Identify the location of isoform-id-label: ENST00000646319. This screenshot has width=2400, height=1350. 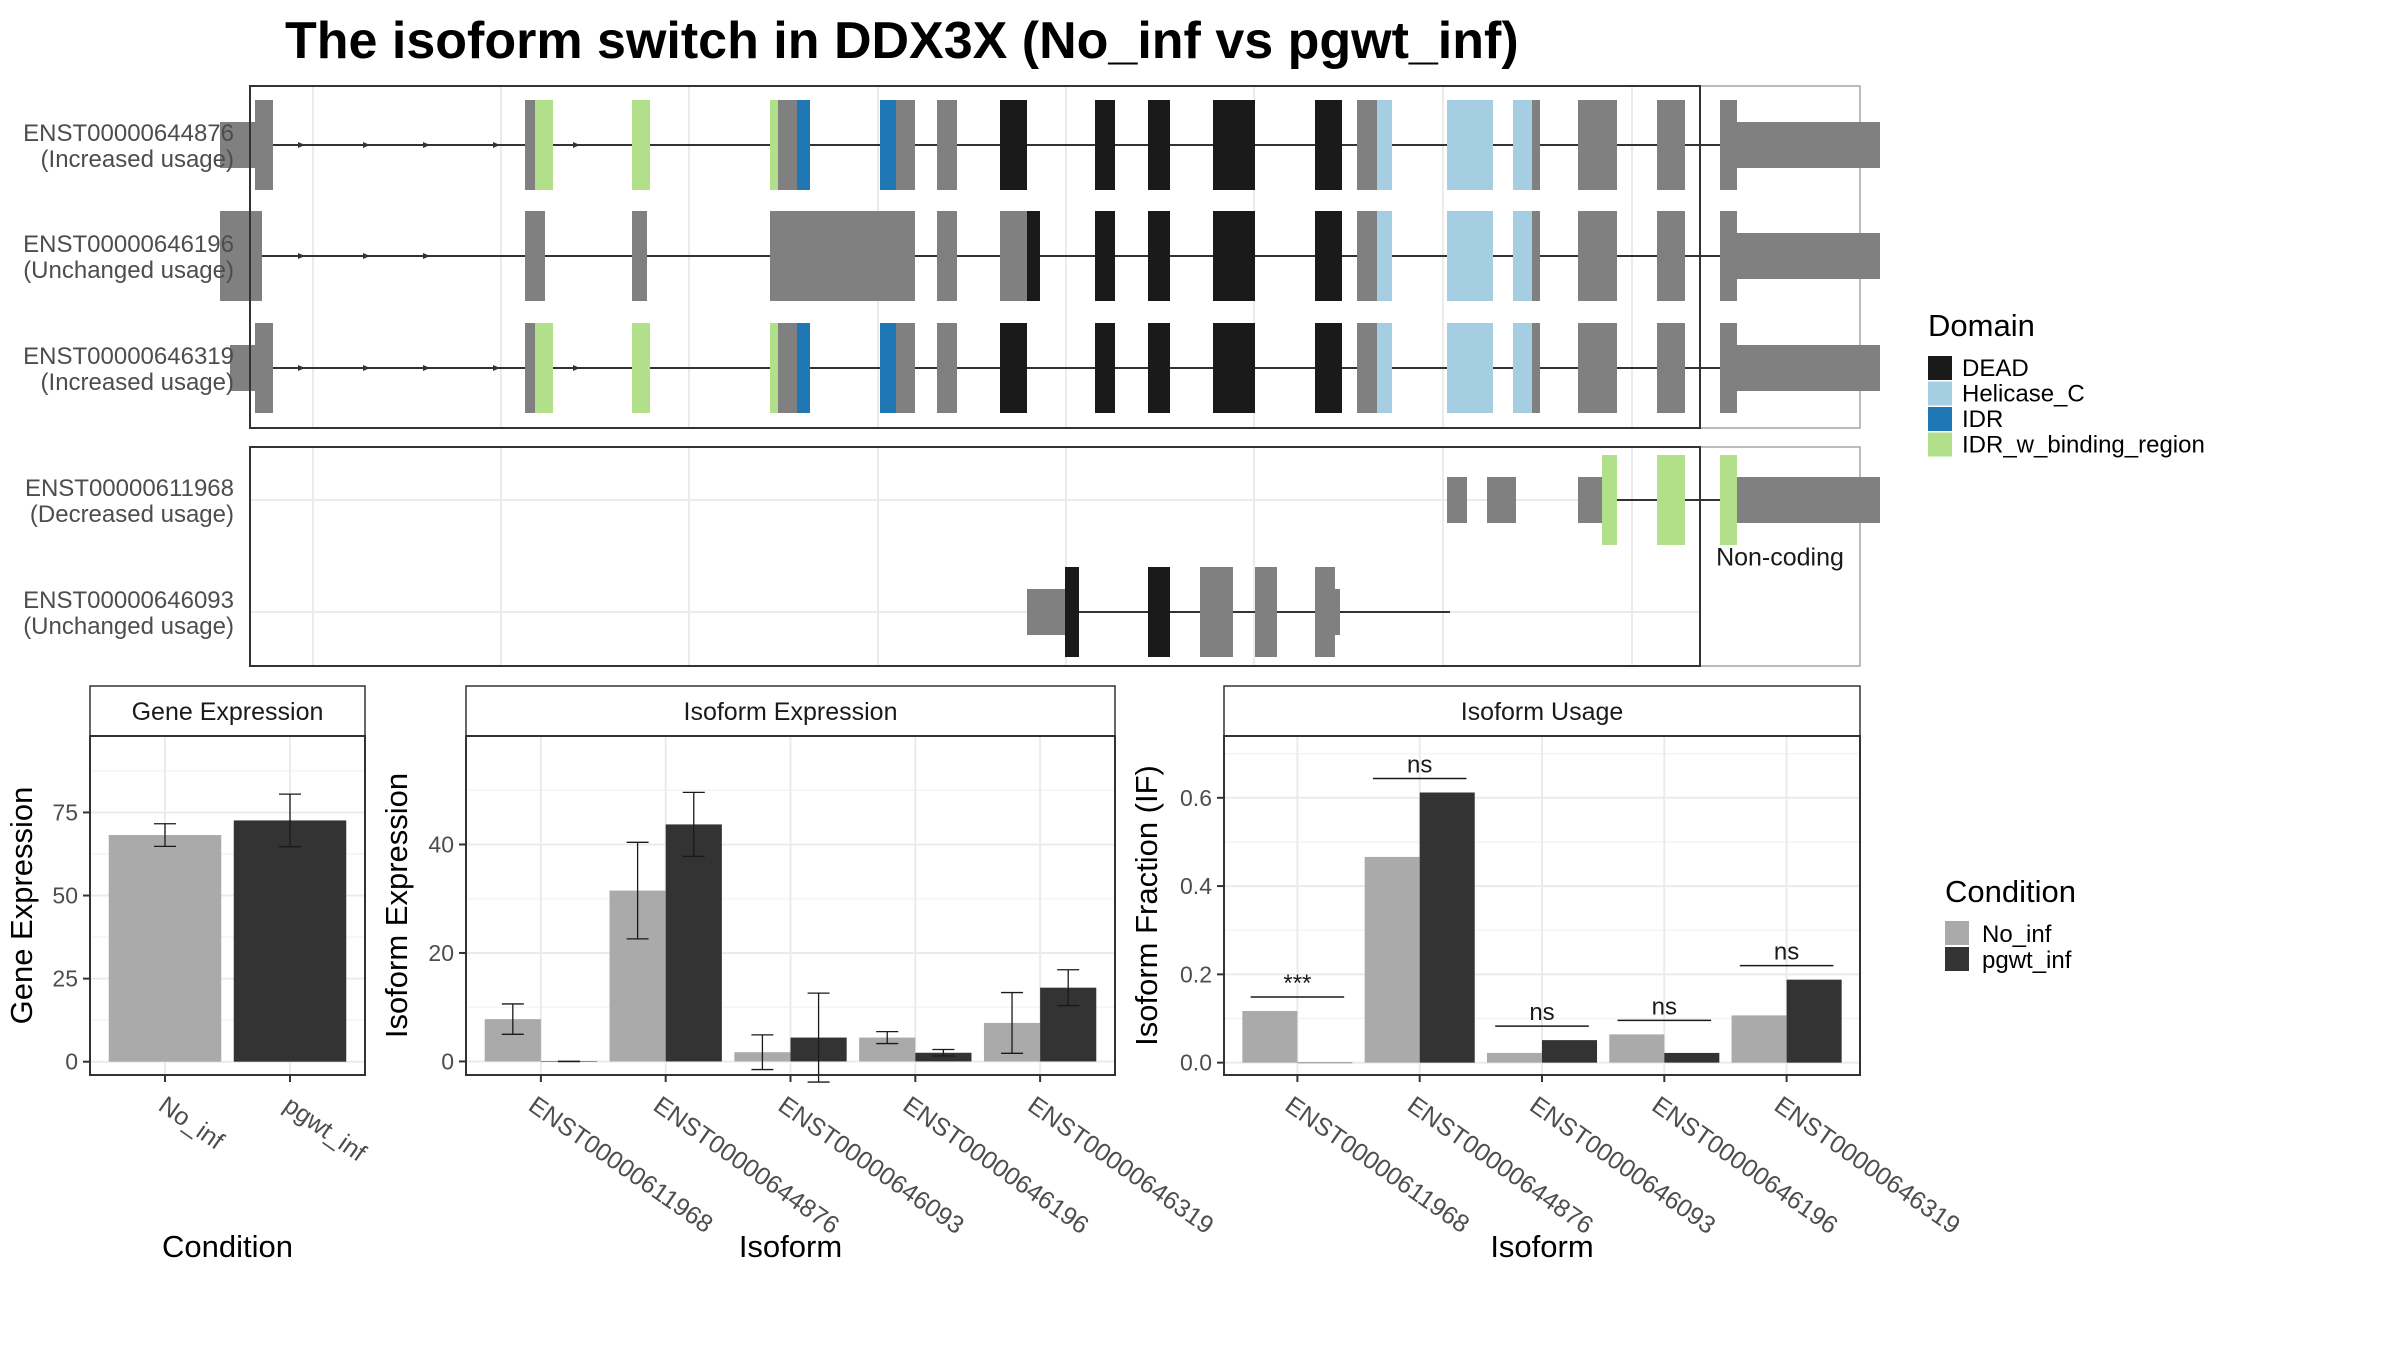
(128, 356).